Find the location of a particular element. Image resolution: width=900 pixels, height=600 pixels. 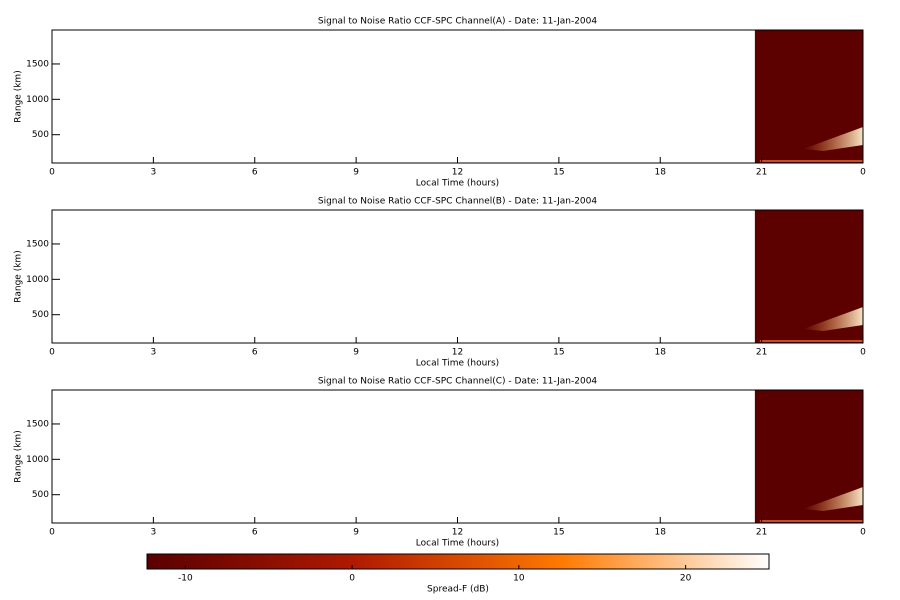

colorbar-tick-label: 0 is located at coordinates (352, 579).